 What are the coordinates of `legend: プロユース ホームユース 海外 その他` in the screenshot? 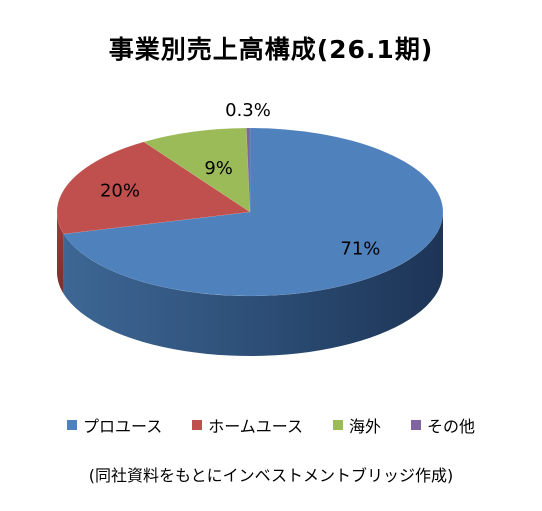 It's located at (271, 425).